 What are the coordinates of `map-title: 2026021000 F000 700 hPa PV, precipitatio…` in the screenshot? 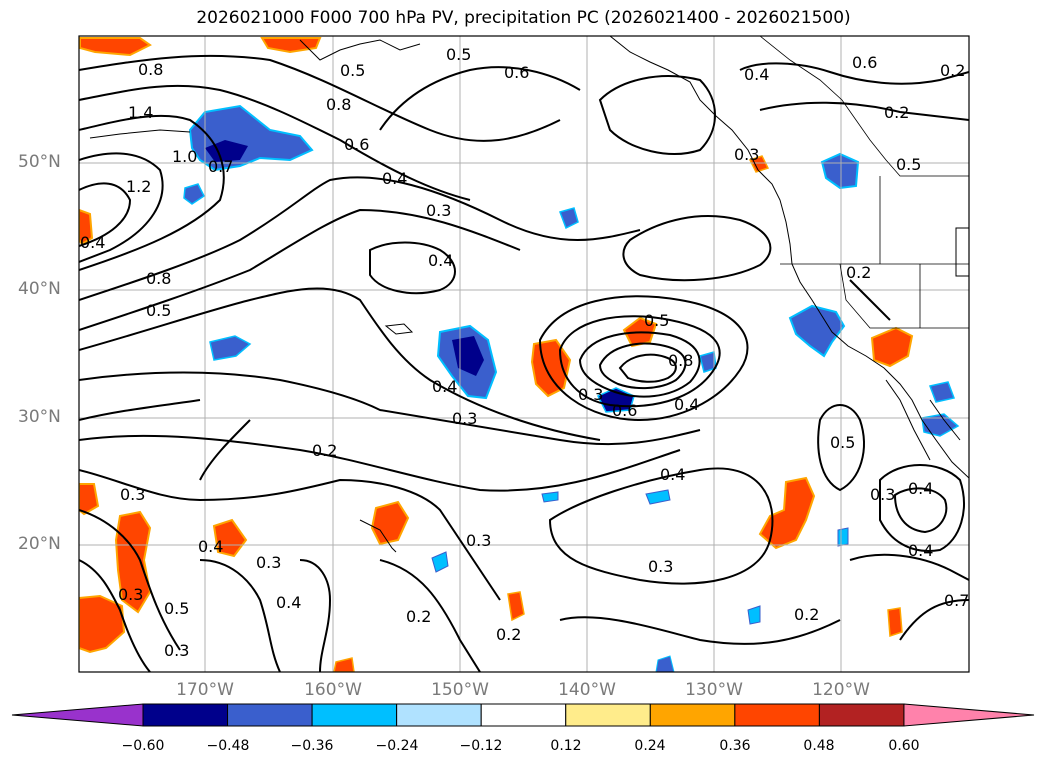 It's located at (523, 18).